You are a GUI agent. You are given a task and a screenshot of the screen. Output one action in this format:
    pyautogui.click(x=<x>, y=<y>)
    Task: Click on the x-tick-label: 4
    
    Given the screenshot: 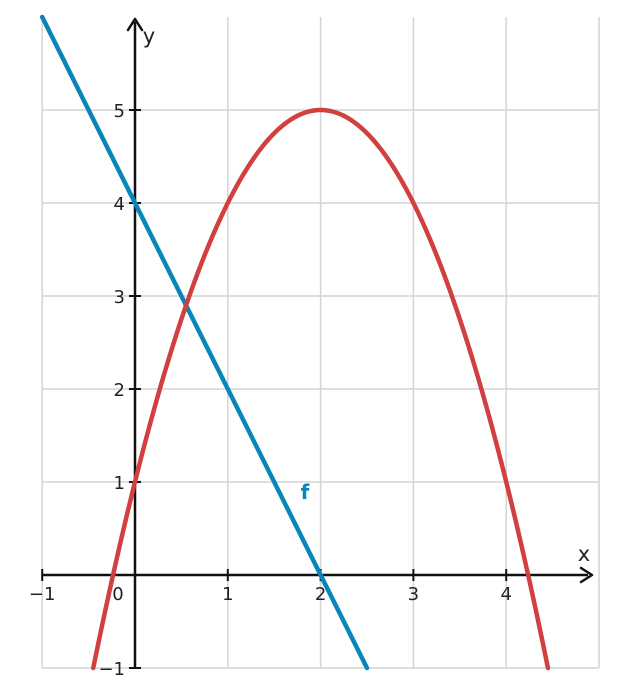 What is the action you would take?
    pyautogui.click(x=505, y=594)
    